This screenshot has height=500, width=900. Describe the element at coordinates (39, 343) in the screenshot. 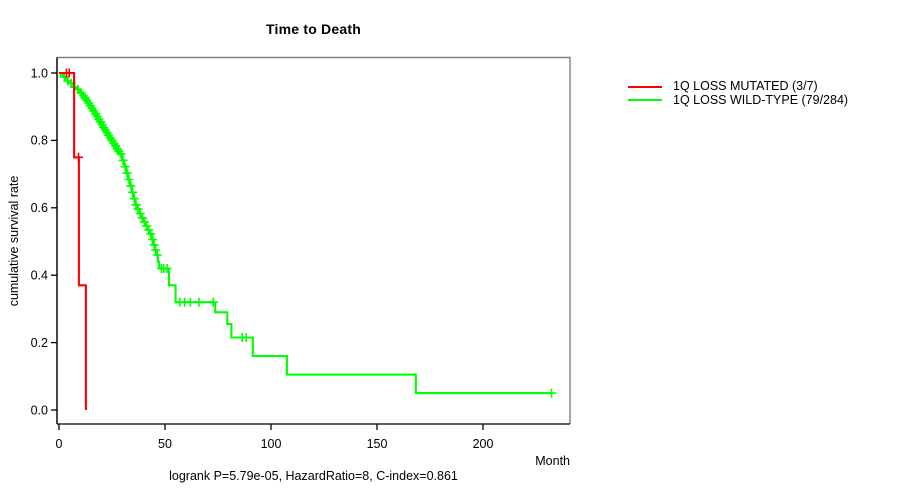

I see `y-tick-label: 0.2` at that location.